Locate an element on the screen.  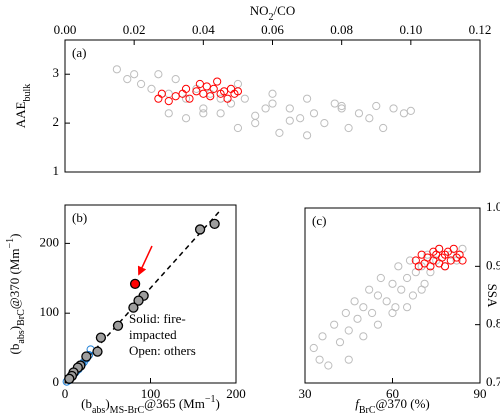
y-tick-label: 0.7 is located at coordinates (493, 381).